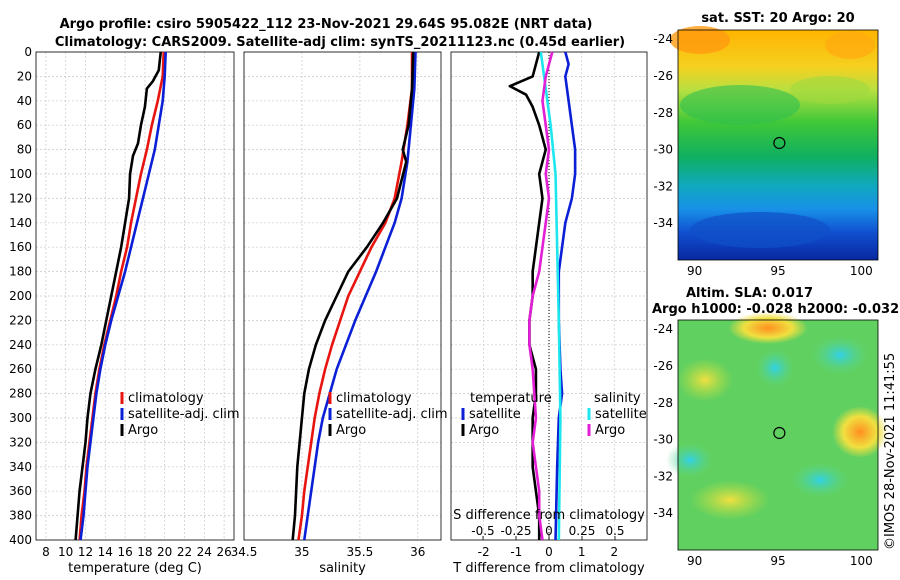 The width and height of the screenshot is (900, 580). I want to click on x-tick-label: 36, so click(417, 552).